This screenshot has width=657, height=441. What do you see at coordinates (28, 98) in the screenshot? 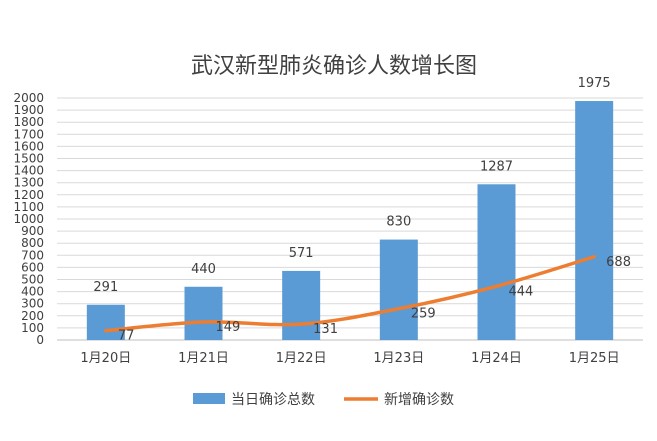
I see `y-tick-label: 2000` at bounding box center [28, 98].